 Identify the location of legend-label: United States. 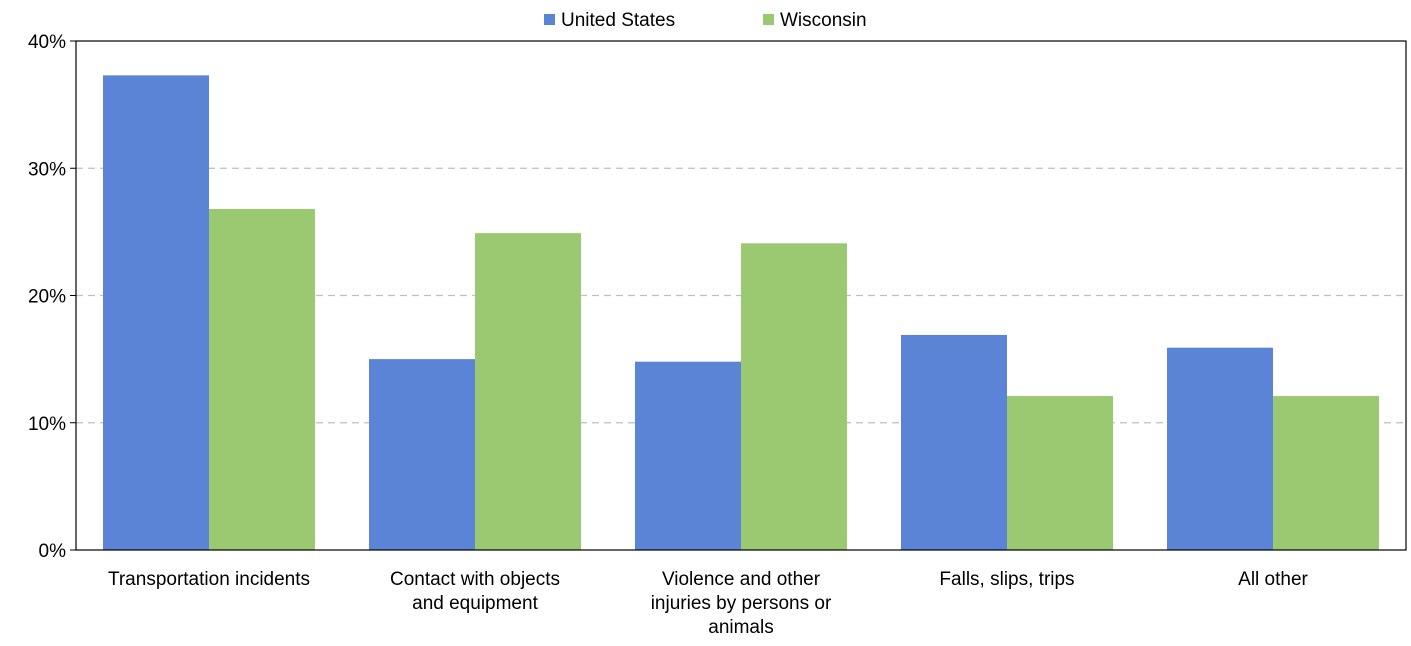
(618, 20).